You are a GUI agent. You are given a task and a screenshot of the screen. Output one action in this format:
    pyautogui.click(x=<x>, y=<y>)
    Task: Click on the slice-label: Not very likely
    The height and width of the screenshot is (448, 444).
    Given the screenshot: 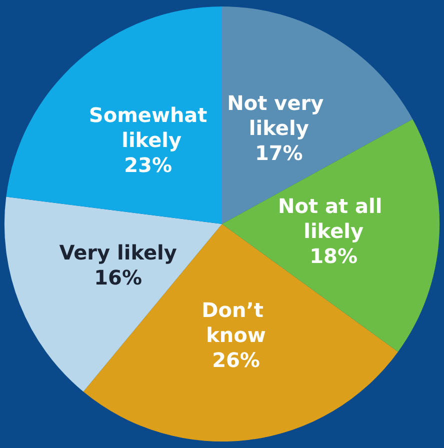 What is the action you would take?
    pyautogui.click(x=279, y=115)
    